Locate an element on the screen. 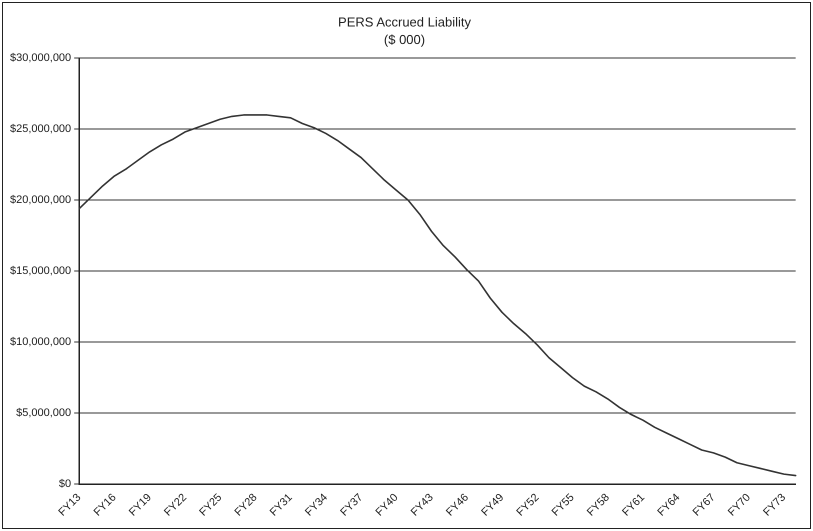 The width and height of the screenshot is (813, 531). chart-subtitle: ($ 000) is located at coordinates (405, 39).